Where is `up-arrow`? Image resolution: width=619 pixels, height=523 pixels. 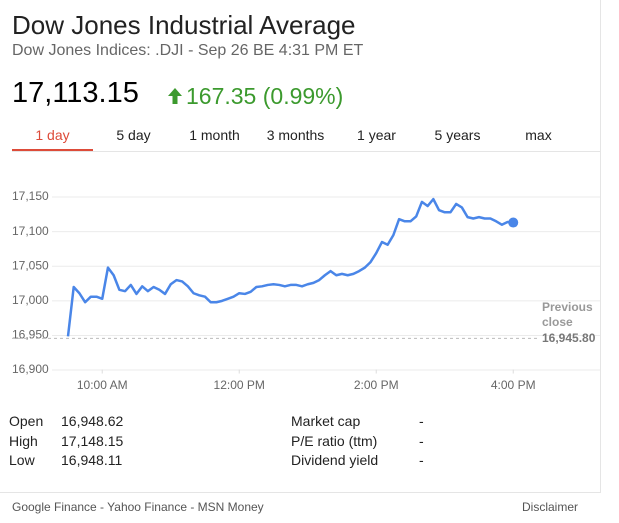 up-arrow is located at coordinates (175, 96).